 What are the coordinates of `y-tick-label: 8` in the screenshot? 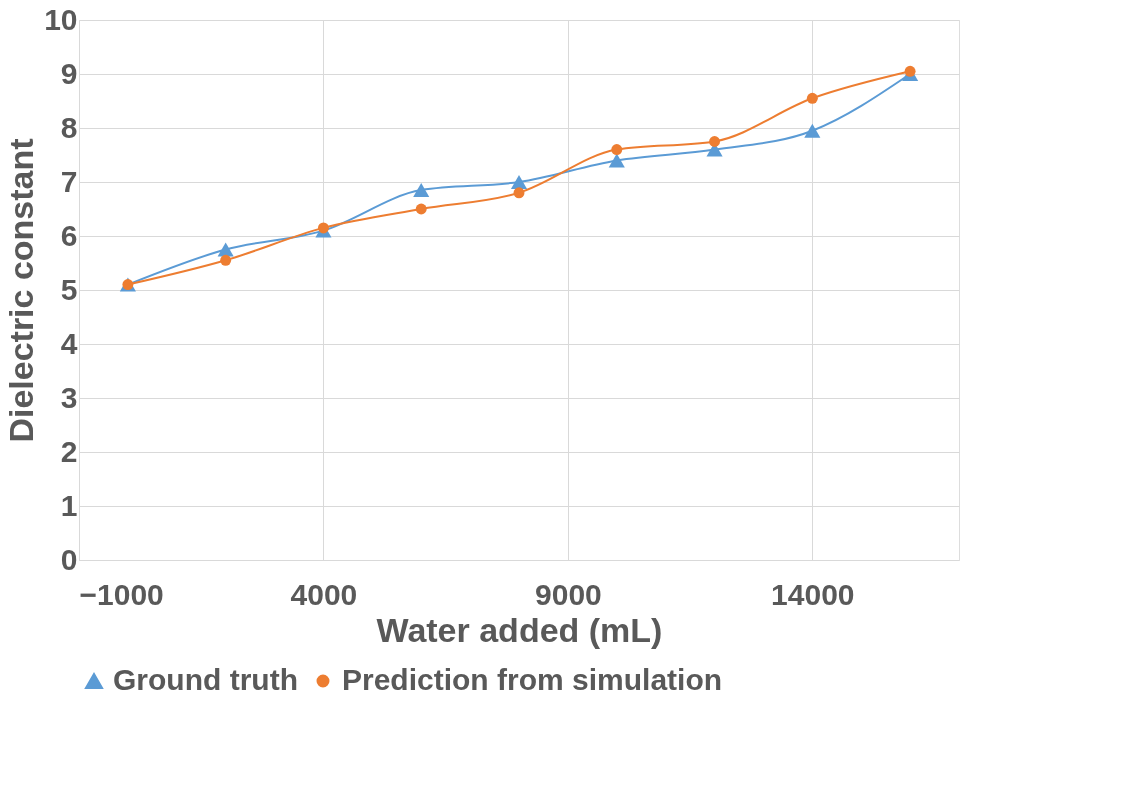 It's located at (69, 127).